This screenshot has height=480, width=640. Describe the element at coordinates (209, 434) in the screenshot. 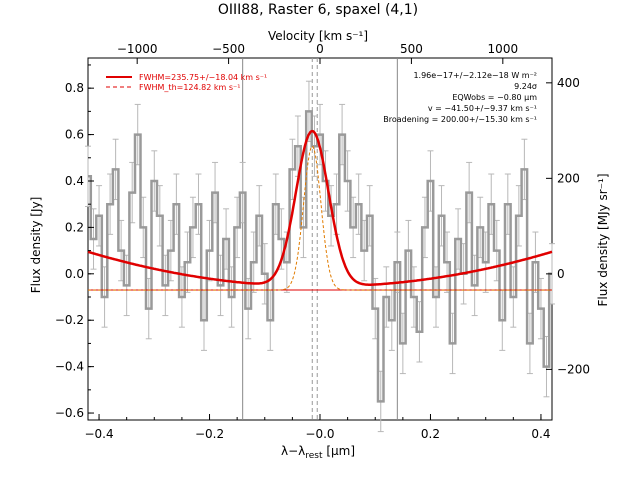

I see `x-tick-label: −0.2` at that location.